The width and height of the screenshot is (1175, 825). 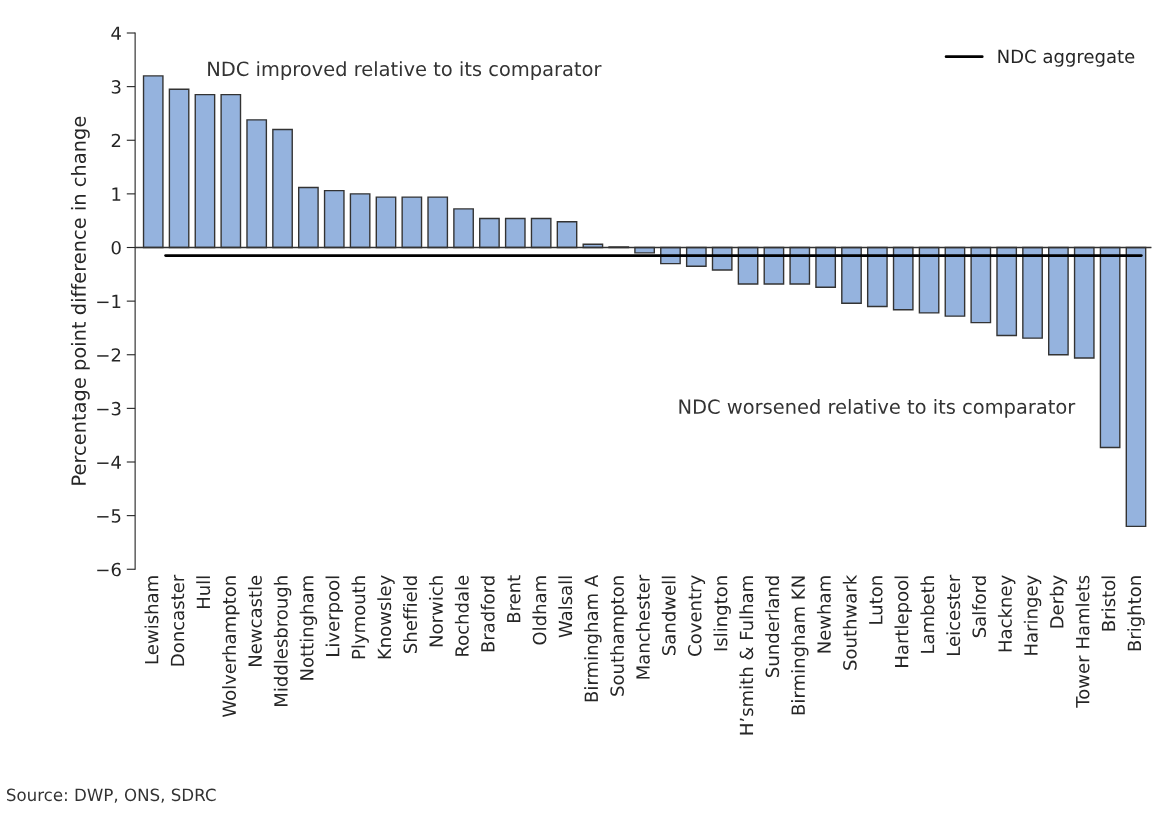 What do you see at coordinates (487, 614) in the screenshot?
I see `x-tick-label: Bradford` at bounding box center [487, 614].